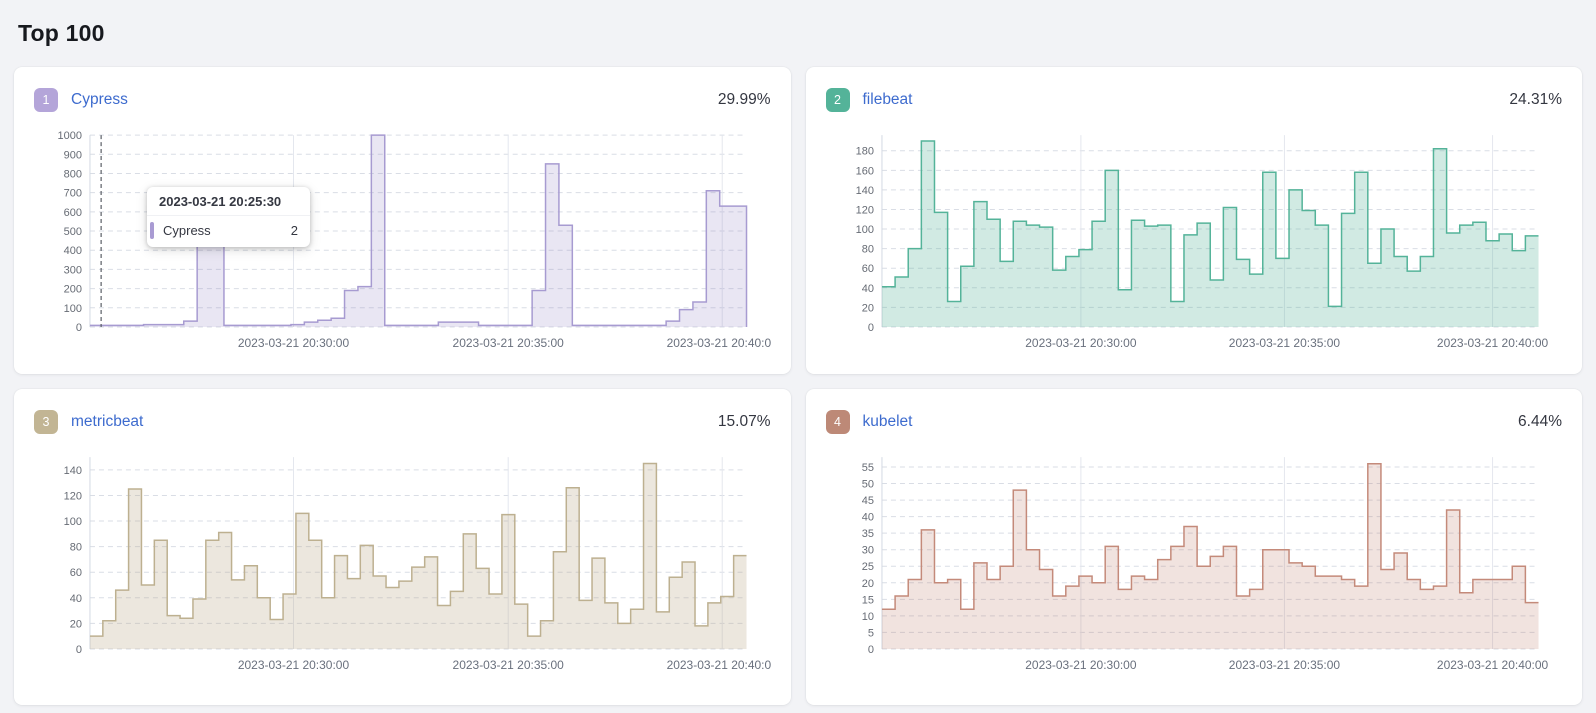 The width and height of the screenshot is (1596, 713). Describe the element at coordinates (867, 567) in the screenshot. I see `svg-text: 25` at that location.